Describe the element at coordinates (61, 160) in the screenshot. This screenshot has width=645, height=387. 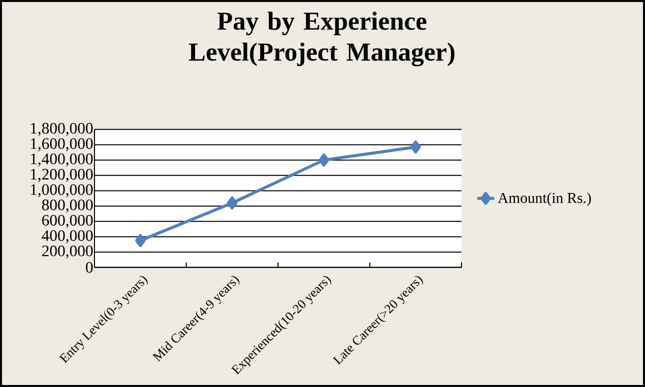
I see `y-tick-label: 1,400,000` at that location.